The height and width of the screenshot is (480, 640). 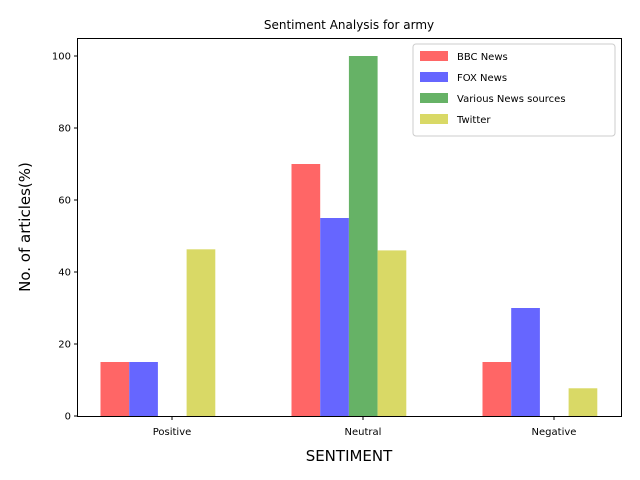 I want to click on legend-swatch-twitter, so click(x=434, y=119).